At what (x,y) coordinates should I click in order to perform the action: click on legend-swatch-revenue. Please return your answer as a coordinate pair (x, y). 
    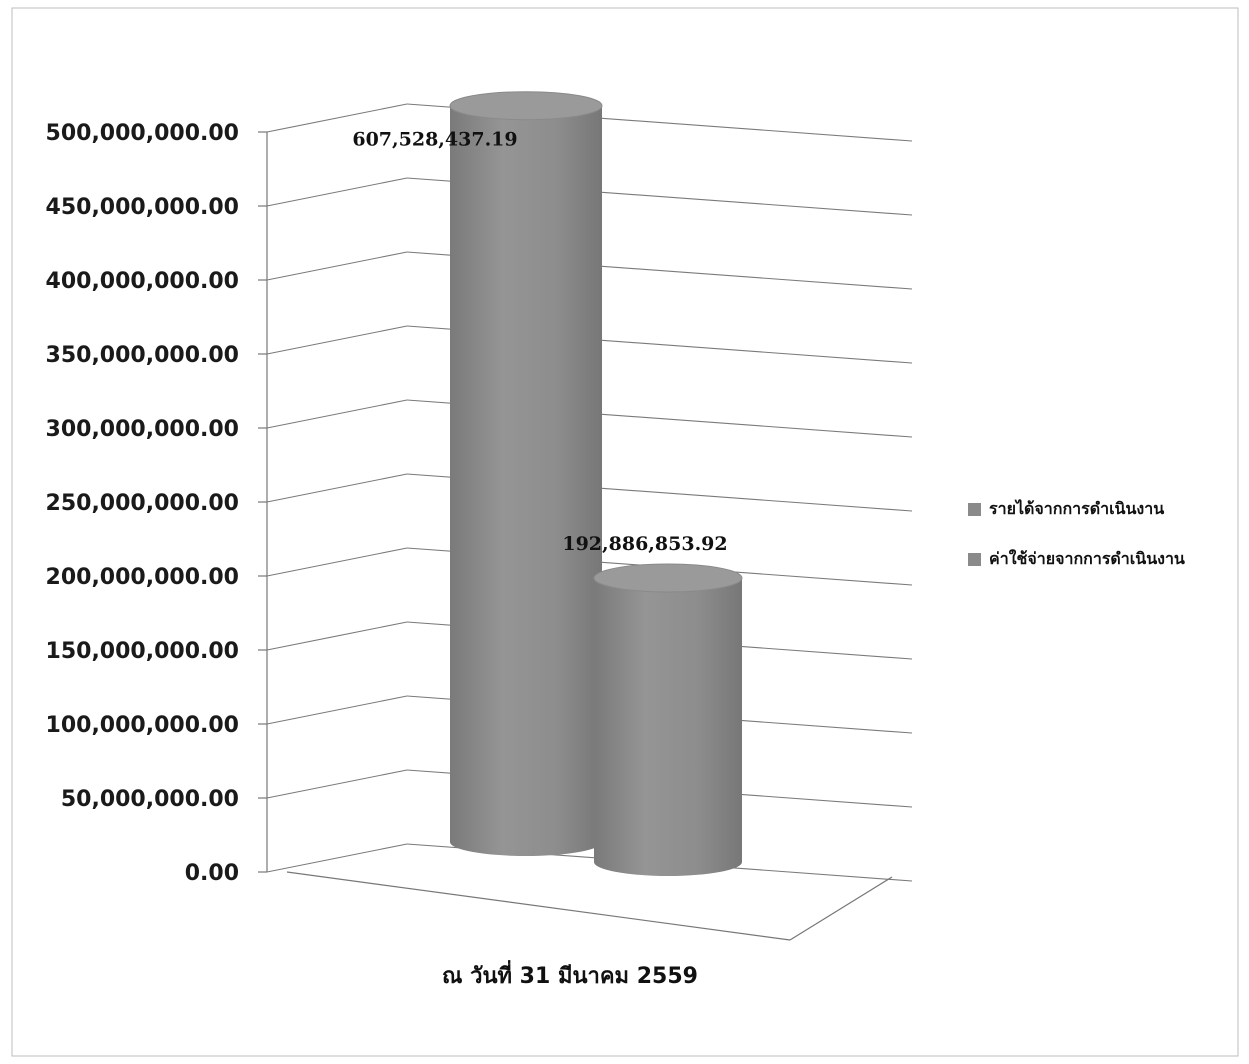
    Looking at the image, I should click on (974, 509).